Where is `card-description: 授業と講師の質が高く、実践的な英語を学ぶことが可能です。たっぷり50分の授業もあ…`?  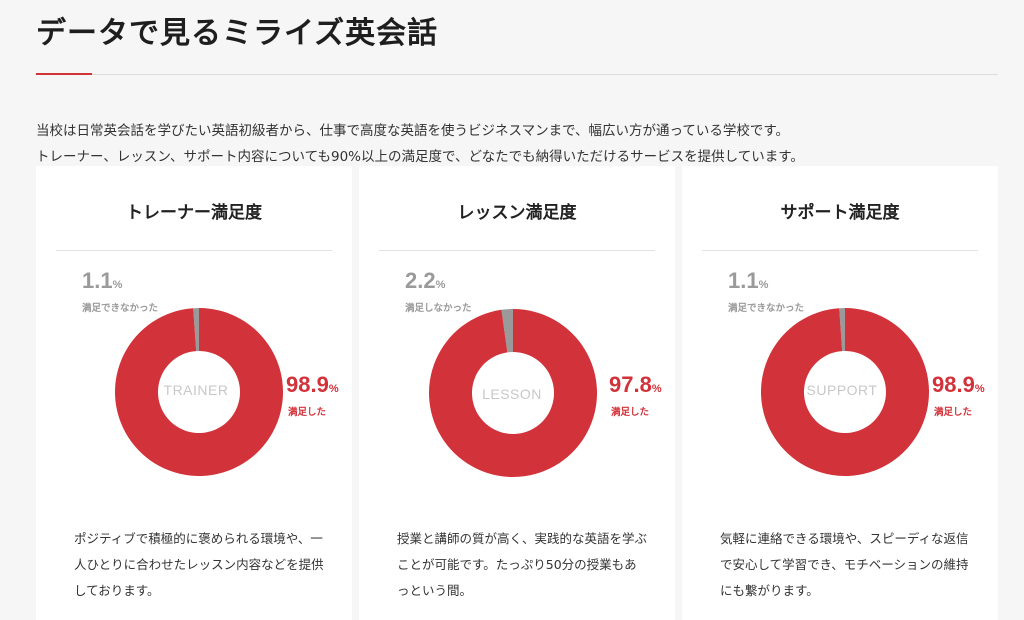 card-description: 授業と講師の質が高く、実践的な英語を学ぶことが可能です。たっぷり50分の授業もあ… is located at coordinates (522, 564).